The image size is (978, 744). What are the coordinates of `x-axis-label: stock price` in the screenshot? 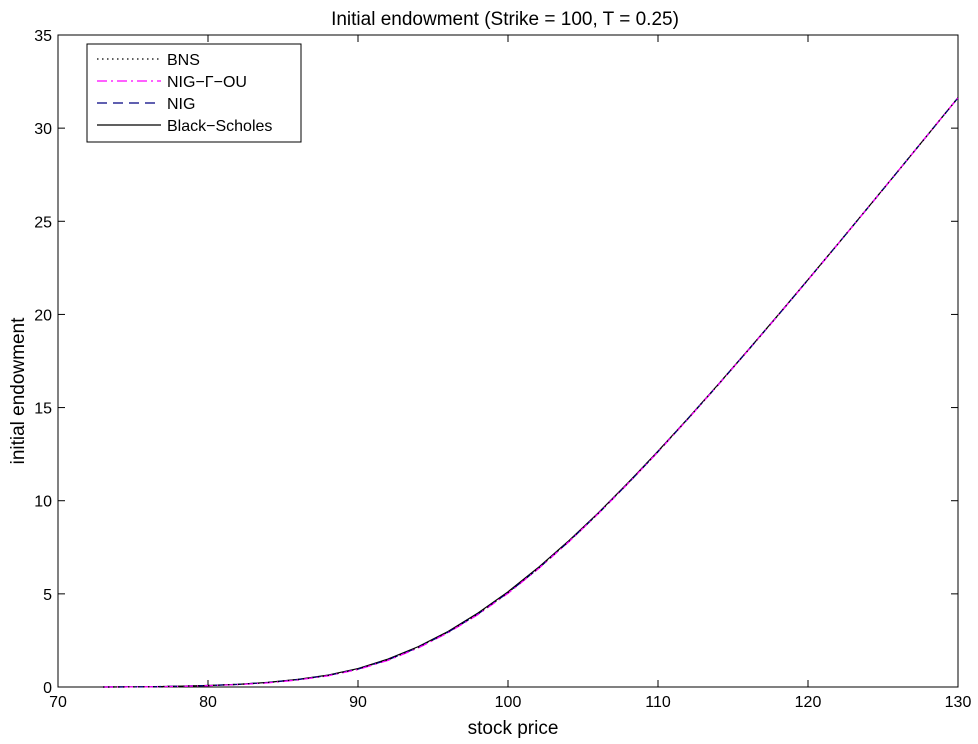 It's located at (513, 728).